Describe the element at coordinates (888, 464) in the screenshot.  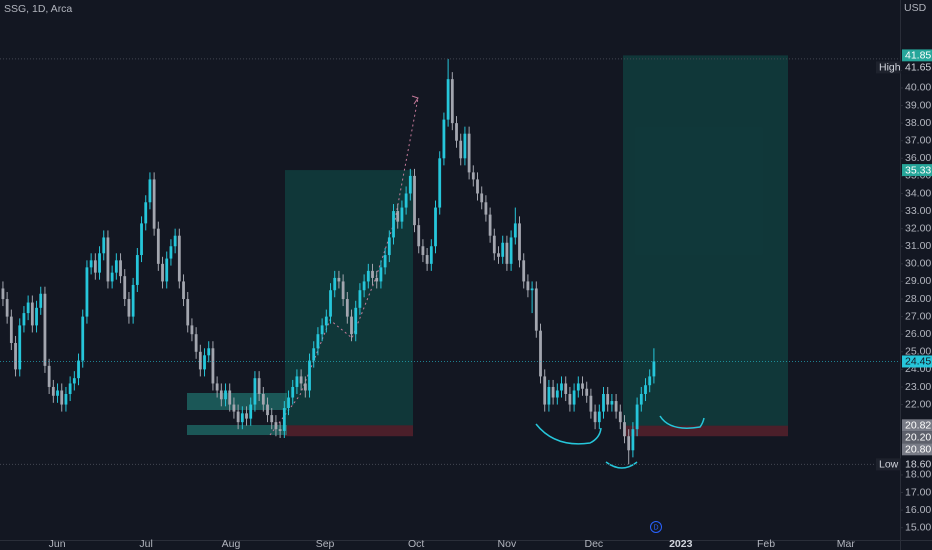
I see `badge-tag` at that location.